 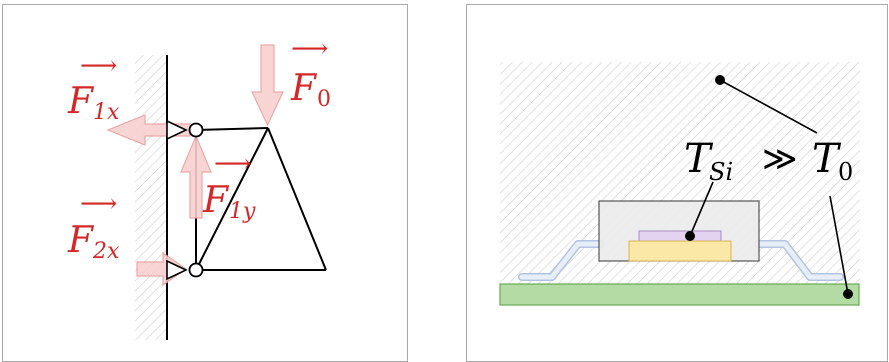 I want to click on force-arrows, so click(x=195, y=165).